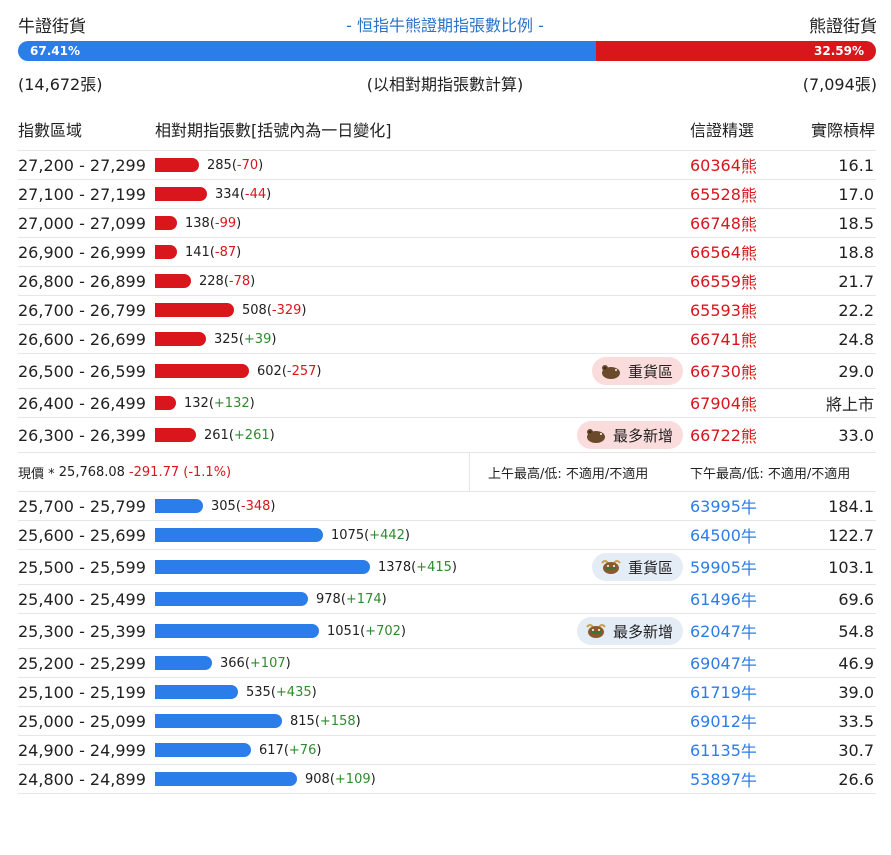 Image resolution: width=891 pixels, height=855 pixels. I want to click on bear-table-row: 27,100 - 27,199 334(-44) 65528 熊 17.0, so click(447, 194).